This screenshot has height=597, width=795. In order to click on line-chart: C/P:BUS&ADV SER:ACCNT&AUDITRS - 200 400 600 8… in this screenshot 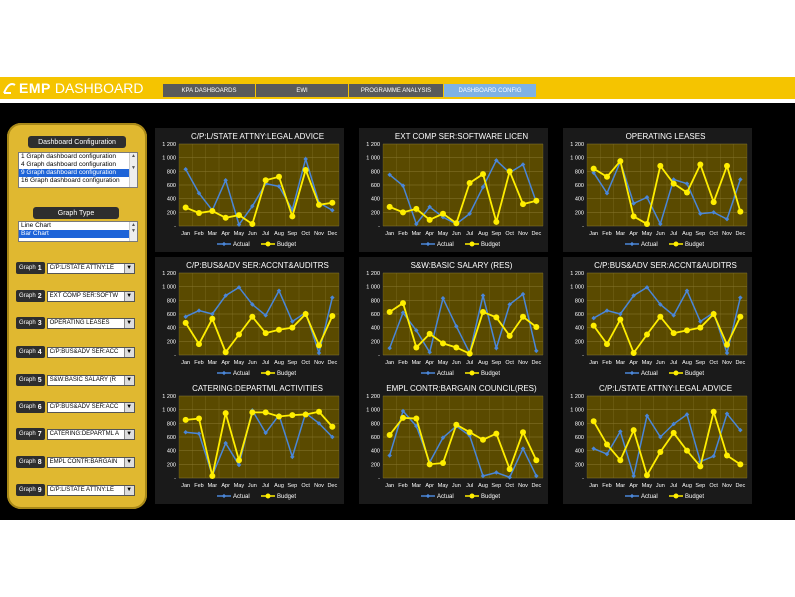, I will do `click(251, 319)`.